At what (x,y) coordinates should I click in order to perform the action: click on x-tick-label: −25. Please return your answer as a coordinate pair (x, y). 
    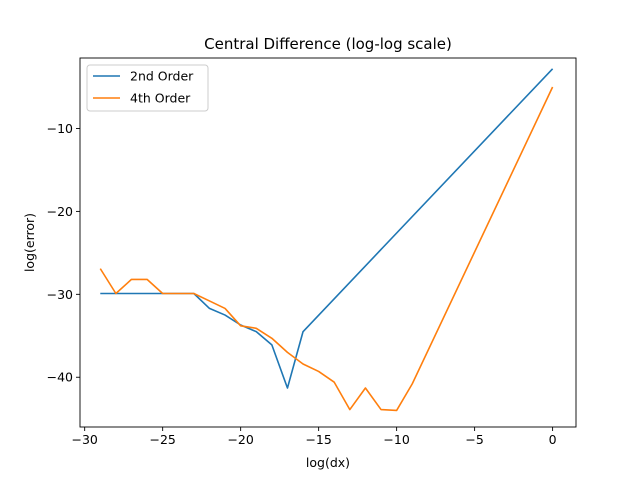
    Looking at the image, I should click on (162, 439).